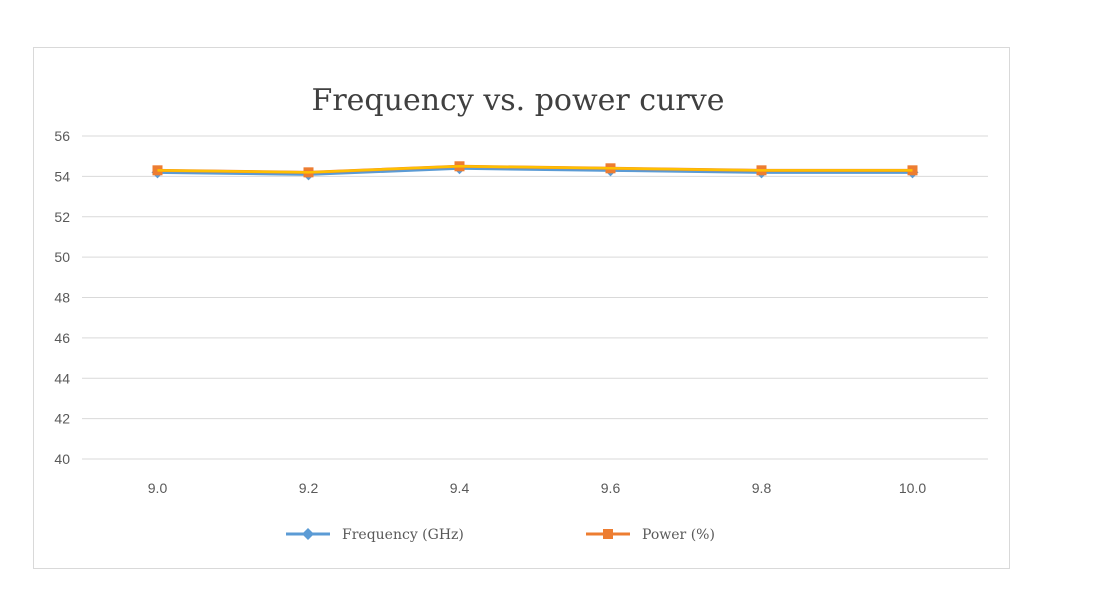 The height and width of the screenshot is (590, 1104). Describe the element at coordinates (500, 535) in the screenshot. I see `legend: Frequency (GHz) Power (%)` at that location.